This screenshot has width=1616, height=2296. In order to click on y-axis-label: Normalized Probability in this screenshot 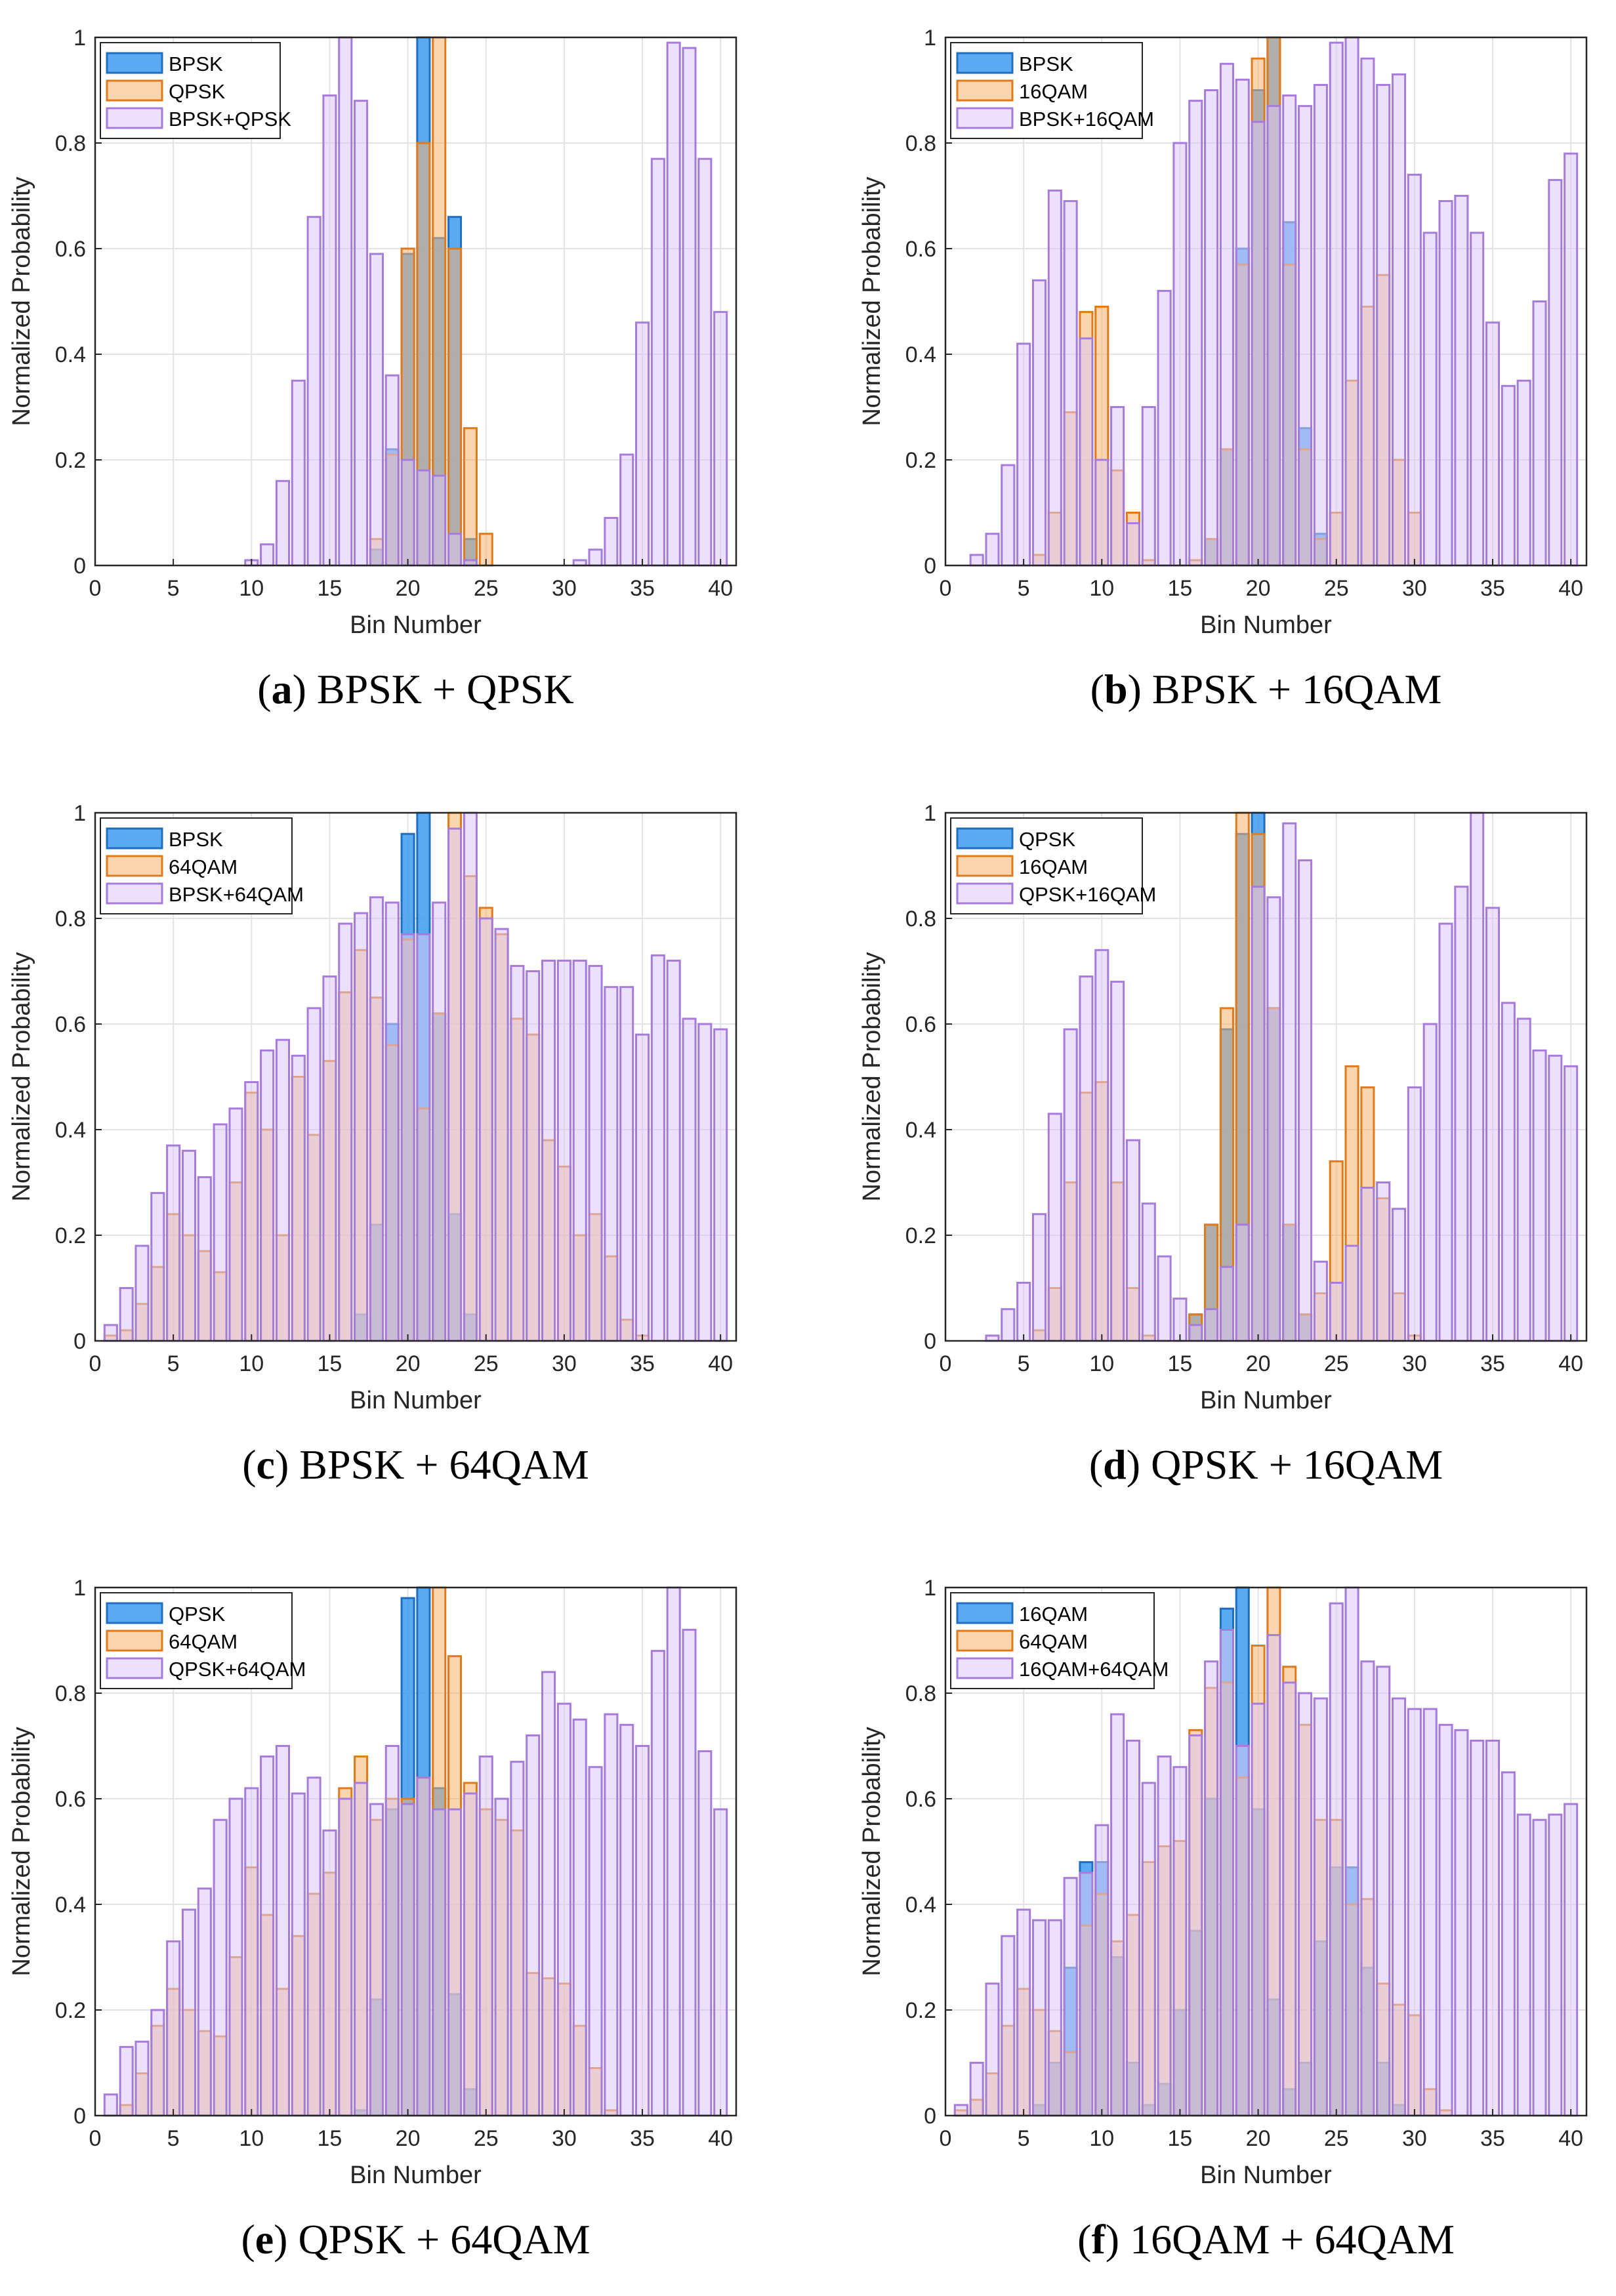, I will do `click(872, 1851)`.